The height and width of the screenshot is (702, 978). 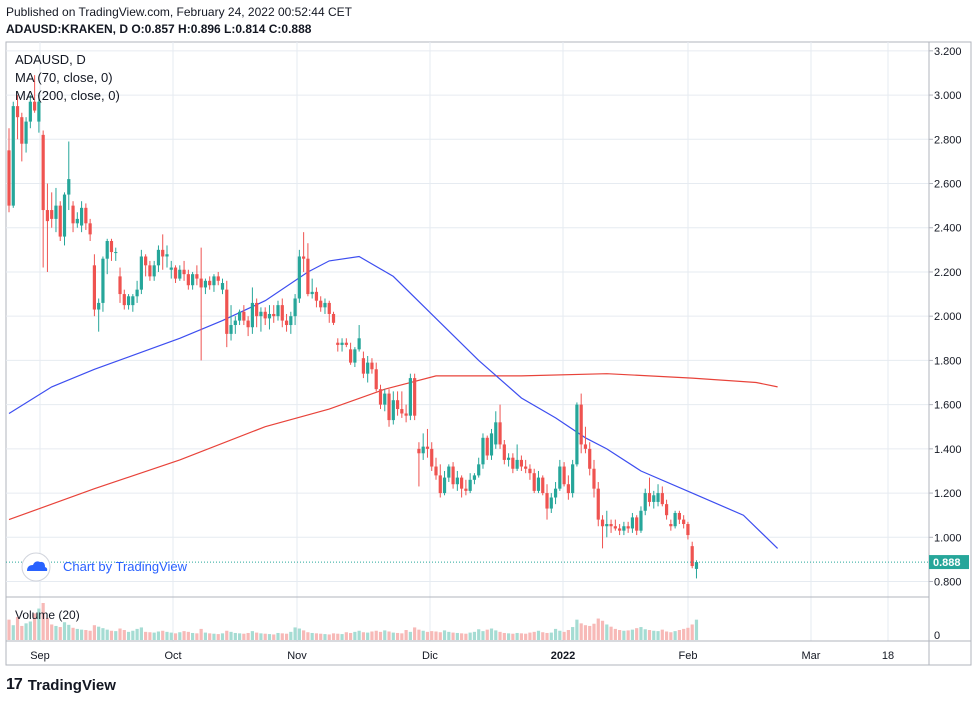 What do you see at coordinates (948, 494) in the screenshot?
I see `price-tick-label: 1.200` at bounding box center [948, 494].